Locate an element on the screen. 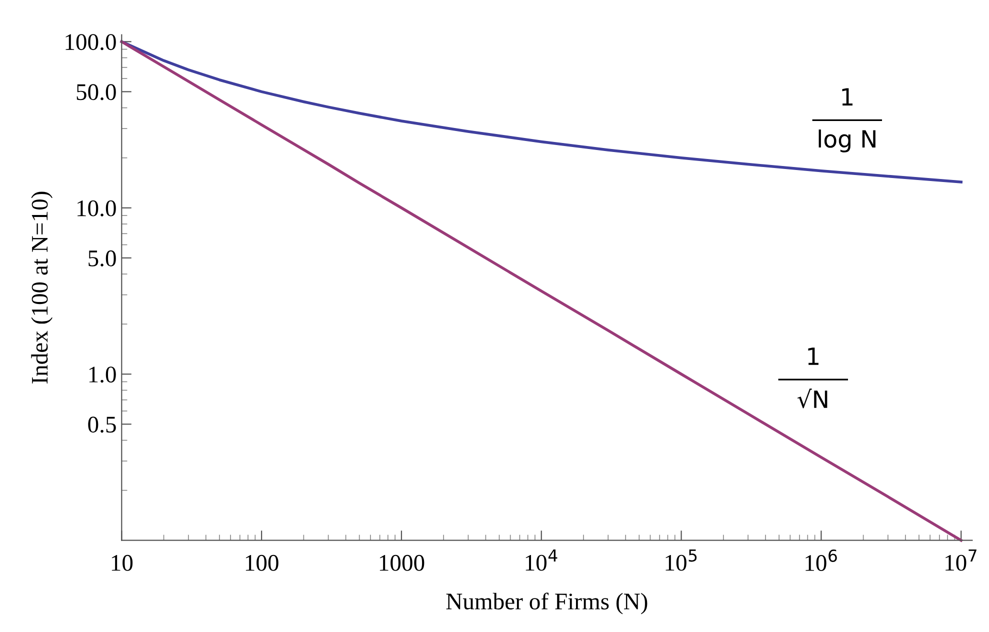 The height and width of the screenshot is (632, 989). y-tick-label: 10.0 is located at coordinates (97, 208).